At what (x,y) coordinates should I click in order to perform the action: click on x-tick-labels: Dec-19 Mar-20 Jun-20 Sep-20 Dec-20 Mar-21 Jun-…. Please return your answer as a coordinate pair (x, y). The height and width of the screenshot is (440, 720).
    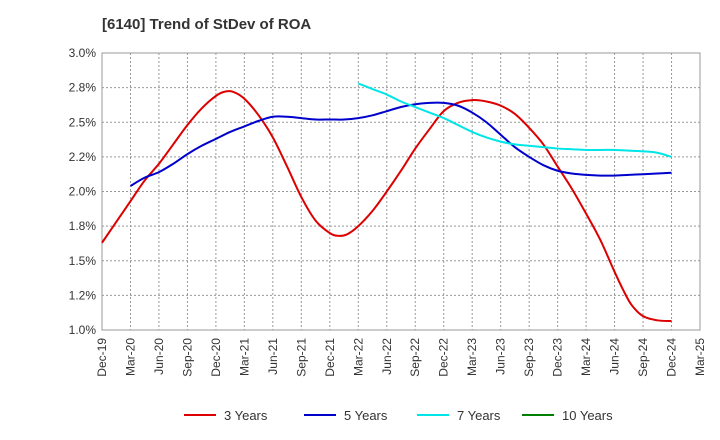
    Looking at the image, I should click on (401, 357).